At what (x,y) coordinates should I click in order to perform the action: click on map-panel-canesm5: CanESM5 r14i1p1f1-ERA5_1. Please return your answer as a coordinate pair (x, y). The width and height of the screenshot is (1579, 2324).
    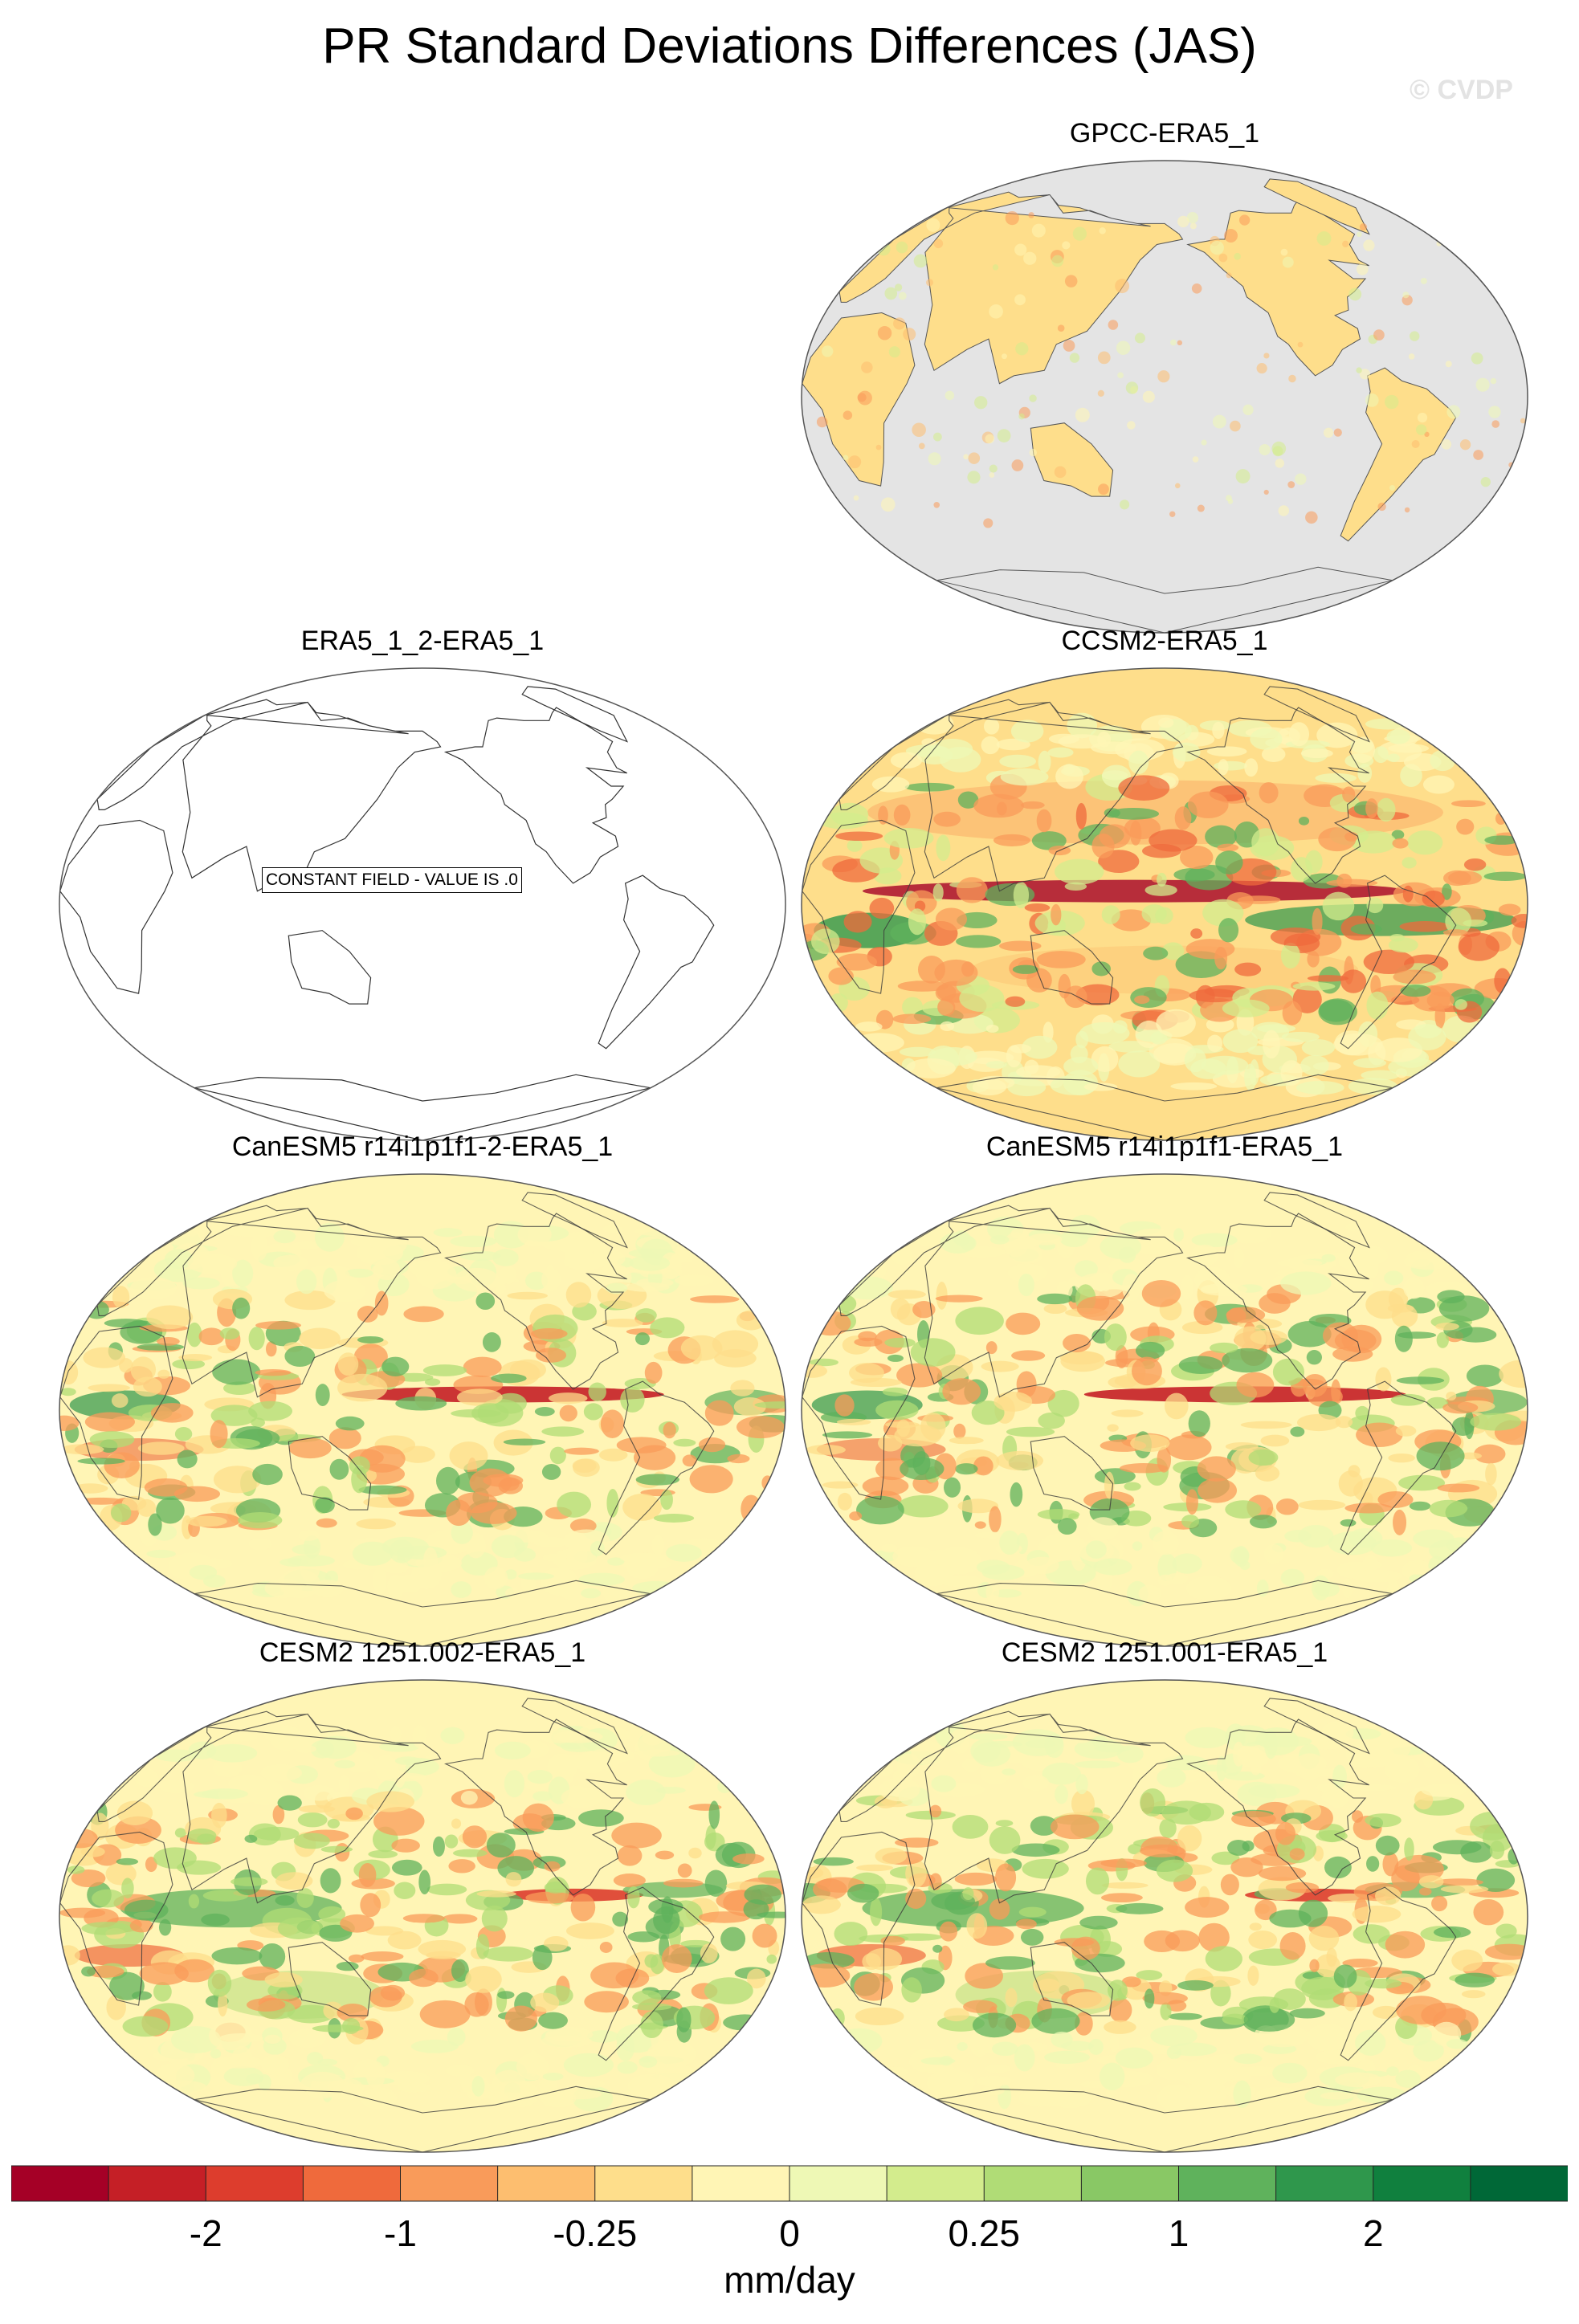
    Looking at the image, I should click on (1164, 1392).